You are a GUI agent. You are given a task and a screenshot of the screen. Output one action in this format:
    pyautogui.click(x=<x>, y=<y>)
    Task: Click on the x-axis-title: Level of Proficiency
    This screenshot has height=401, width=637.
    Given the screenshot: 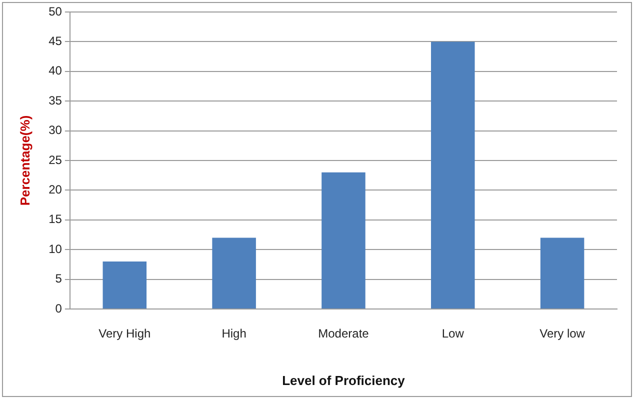 What is the action you would take?
    pyautogui.click(x=344, y=380)
    